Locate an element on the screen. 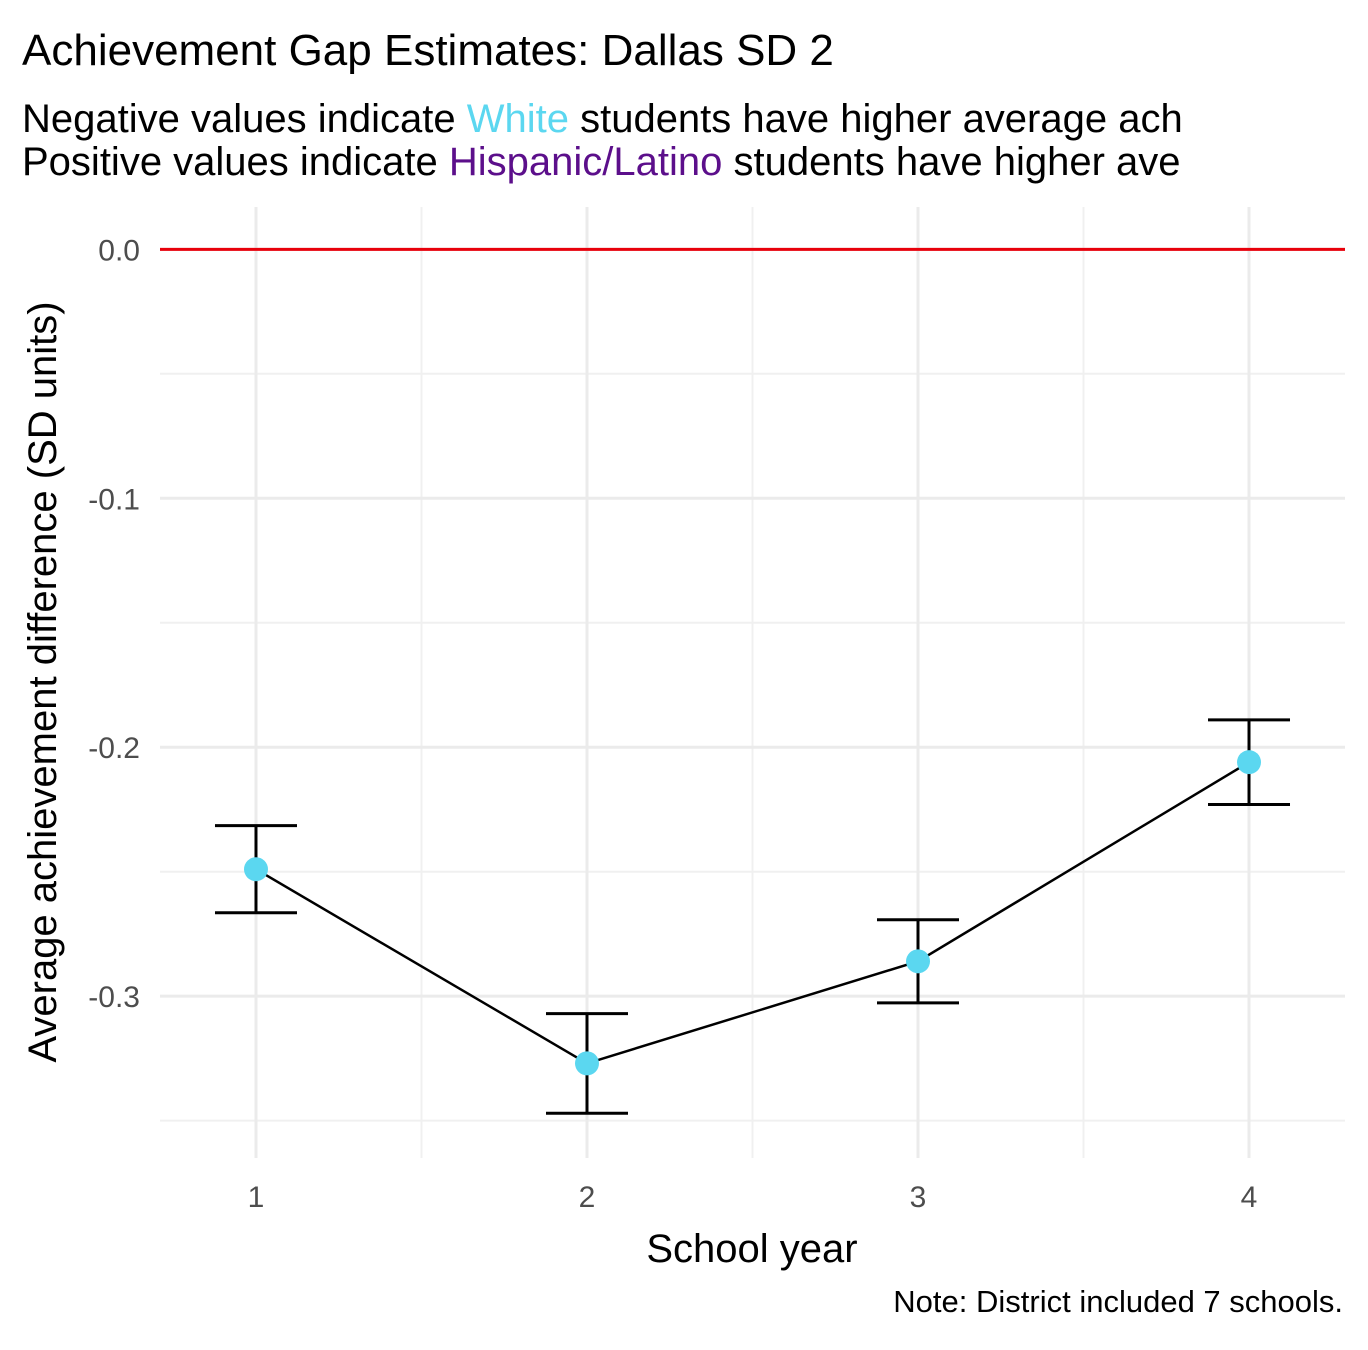  subtitle-part: Negative values indicate is located at coordinates (244, 119).